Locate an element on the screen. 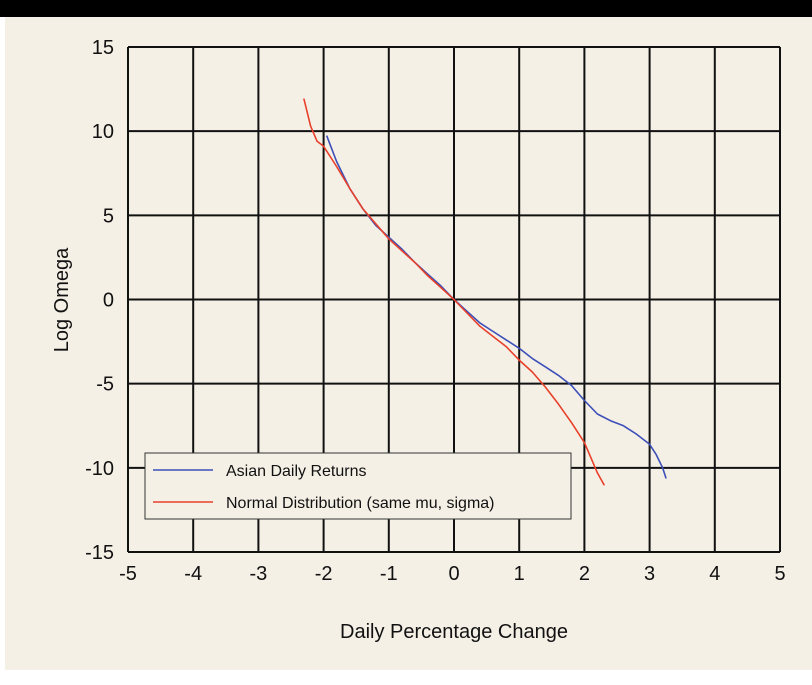  y-tick-label-0: 15 is located at coordinates (103, 48).